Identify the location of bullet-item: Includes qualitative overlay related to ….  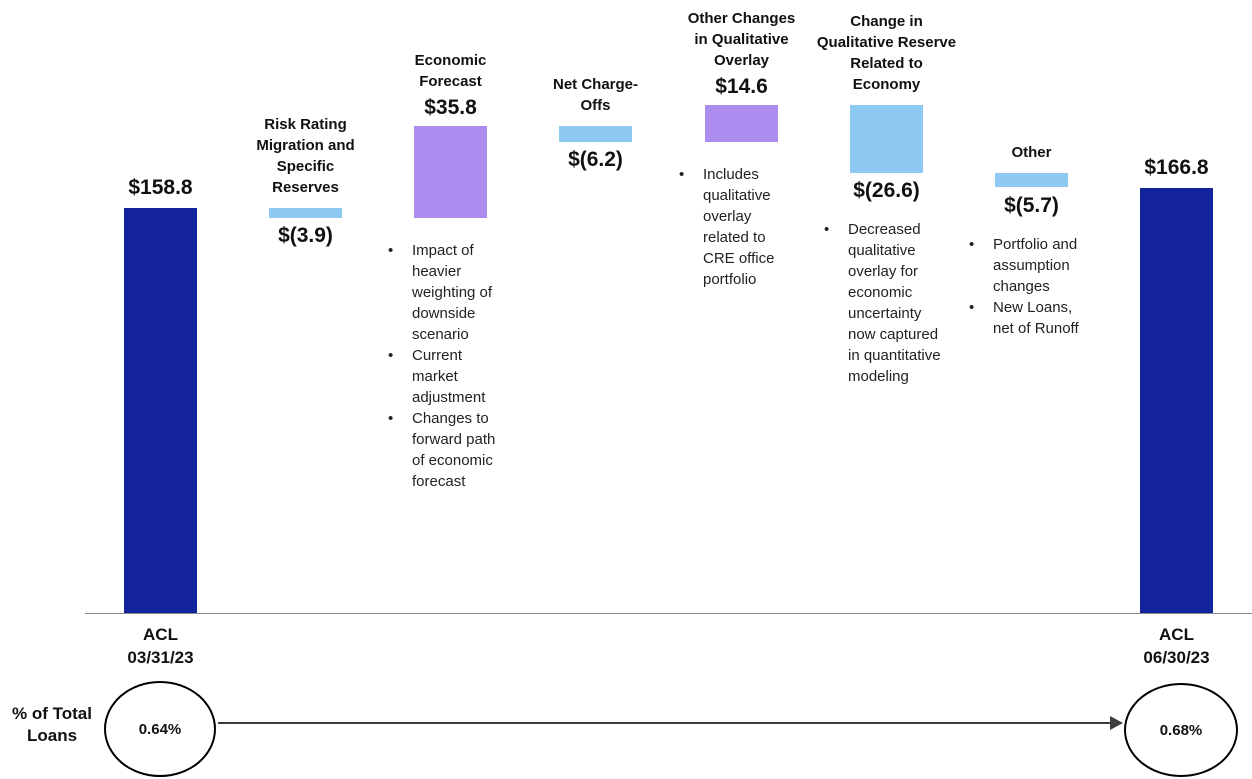
(745, 227).